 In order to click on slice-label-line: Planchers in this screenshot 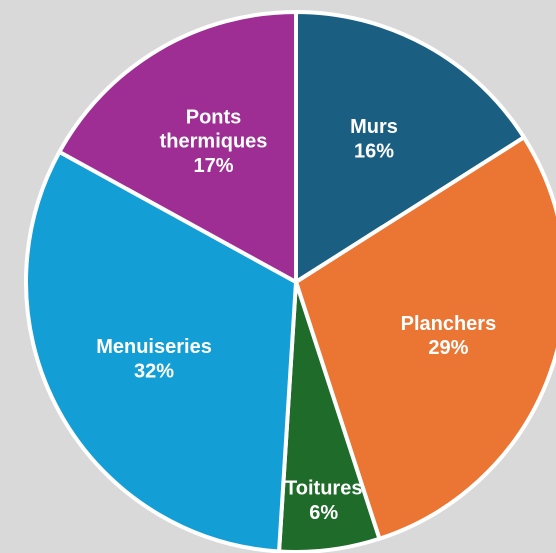, I will do `click(449, 324)`.